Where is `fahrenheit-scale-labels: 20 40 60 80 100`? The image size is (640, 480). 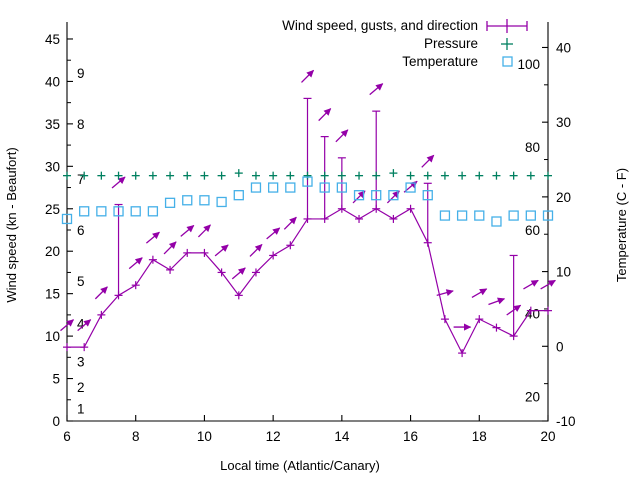
fahrenheit-scale-labels: 20 40 60 80 100 is located at coordinates (528, 230).